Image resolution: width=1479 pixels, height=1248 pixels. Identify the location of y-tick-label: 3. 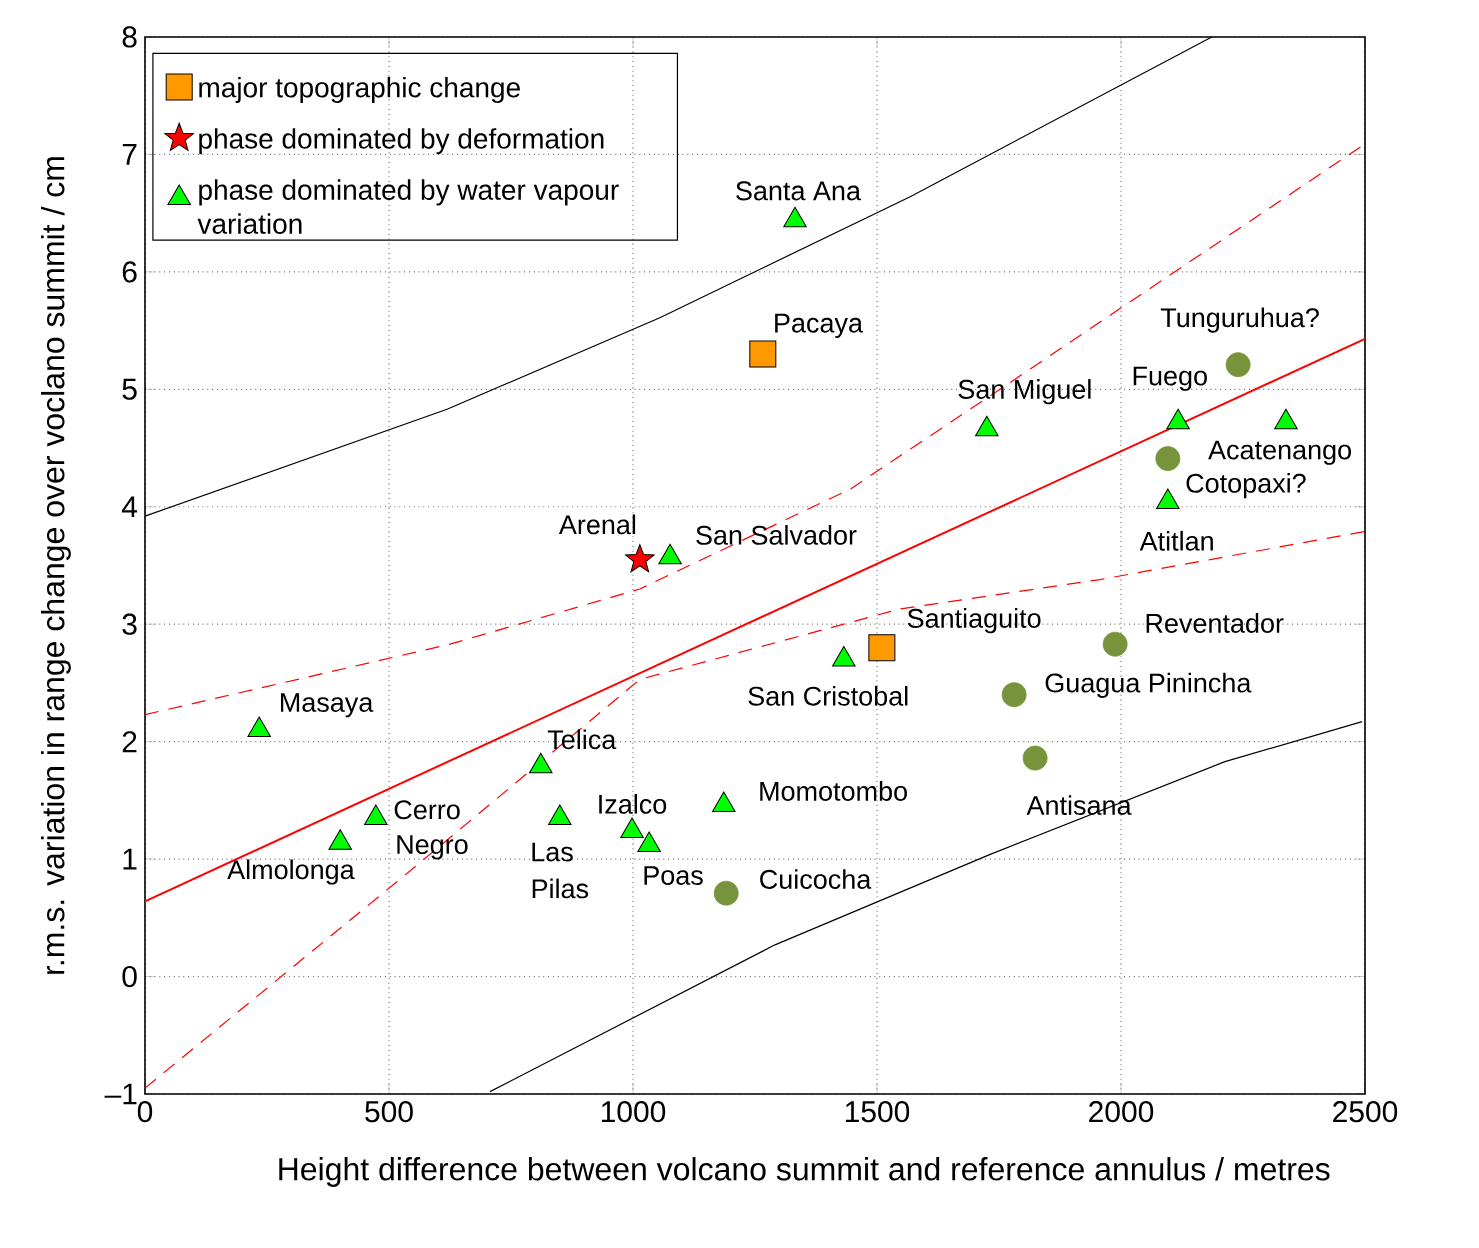
(129, 624).